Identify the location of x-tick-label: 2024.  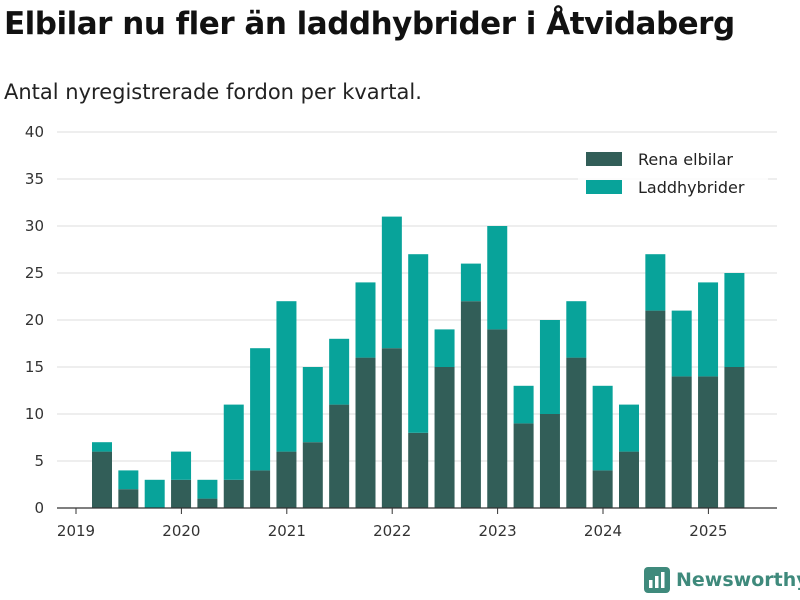
(603, 531).